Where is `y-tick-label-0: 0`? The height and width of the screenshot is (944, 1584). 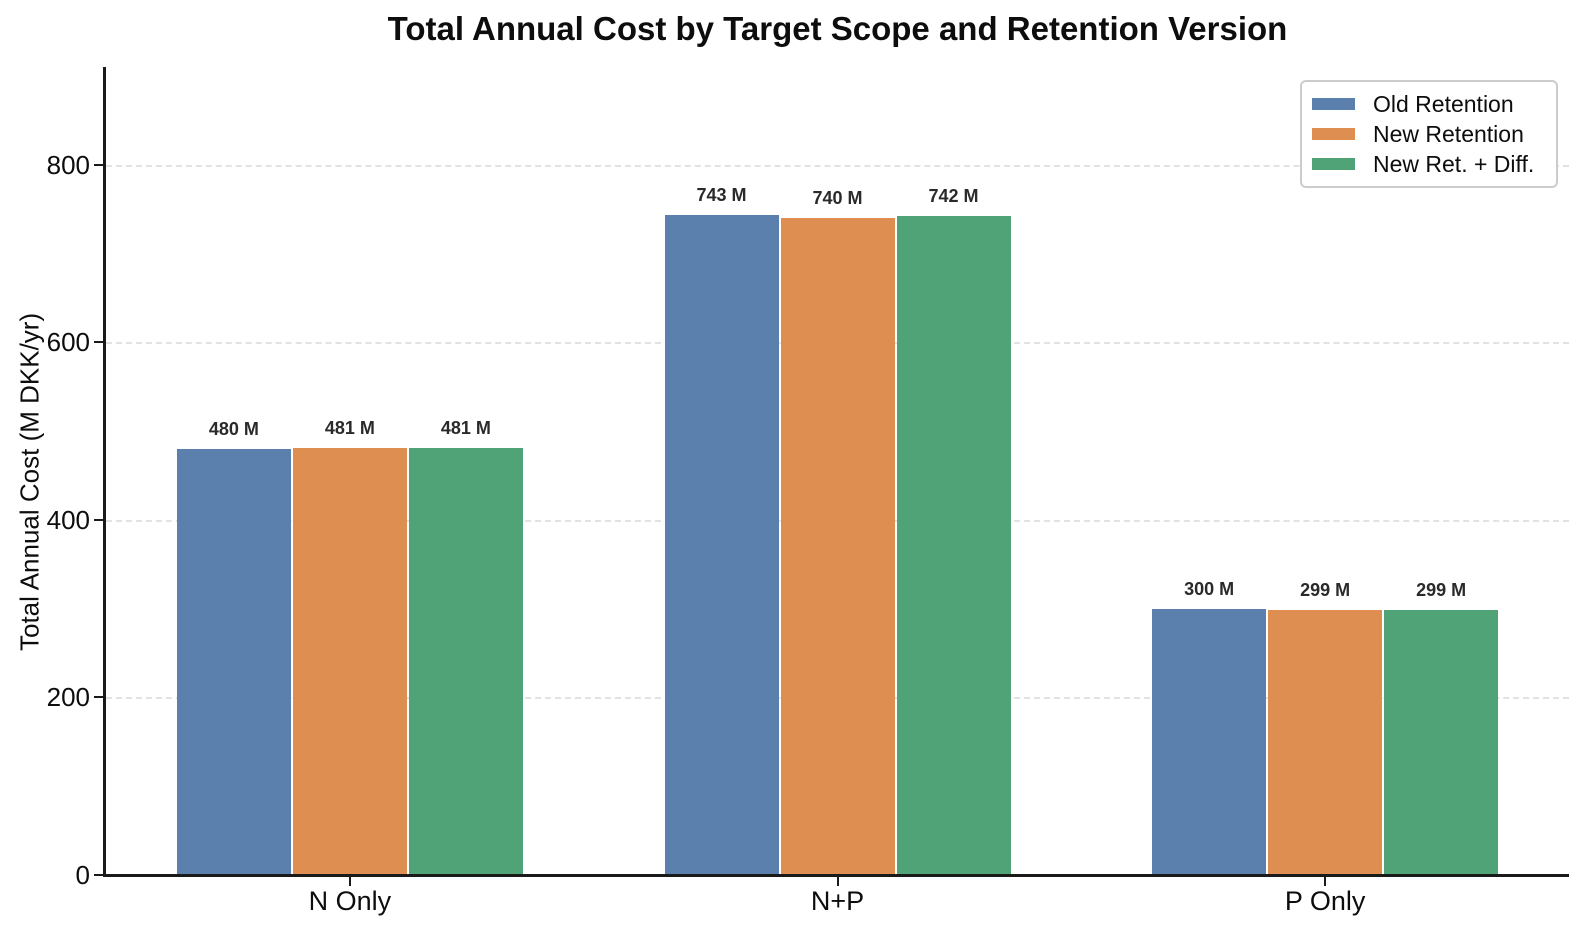
y-tick-label-0: 0 is located at coordinates (82, 875).